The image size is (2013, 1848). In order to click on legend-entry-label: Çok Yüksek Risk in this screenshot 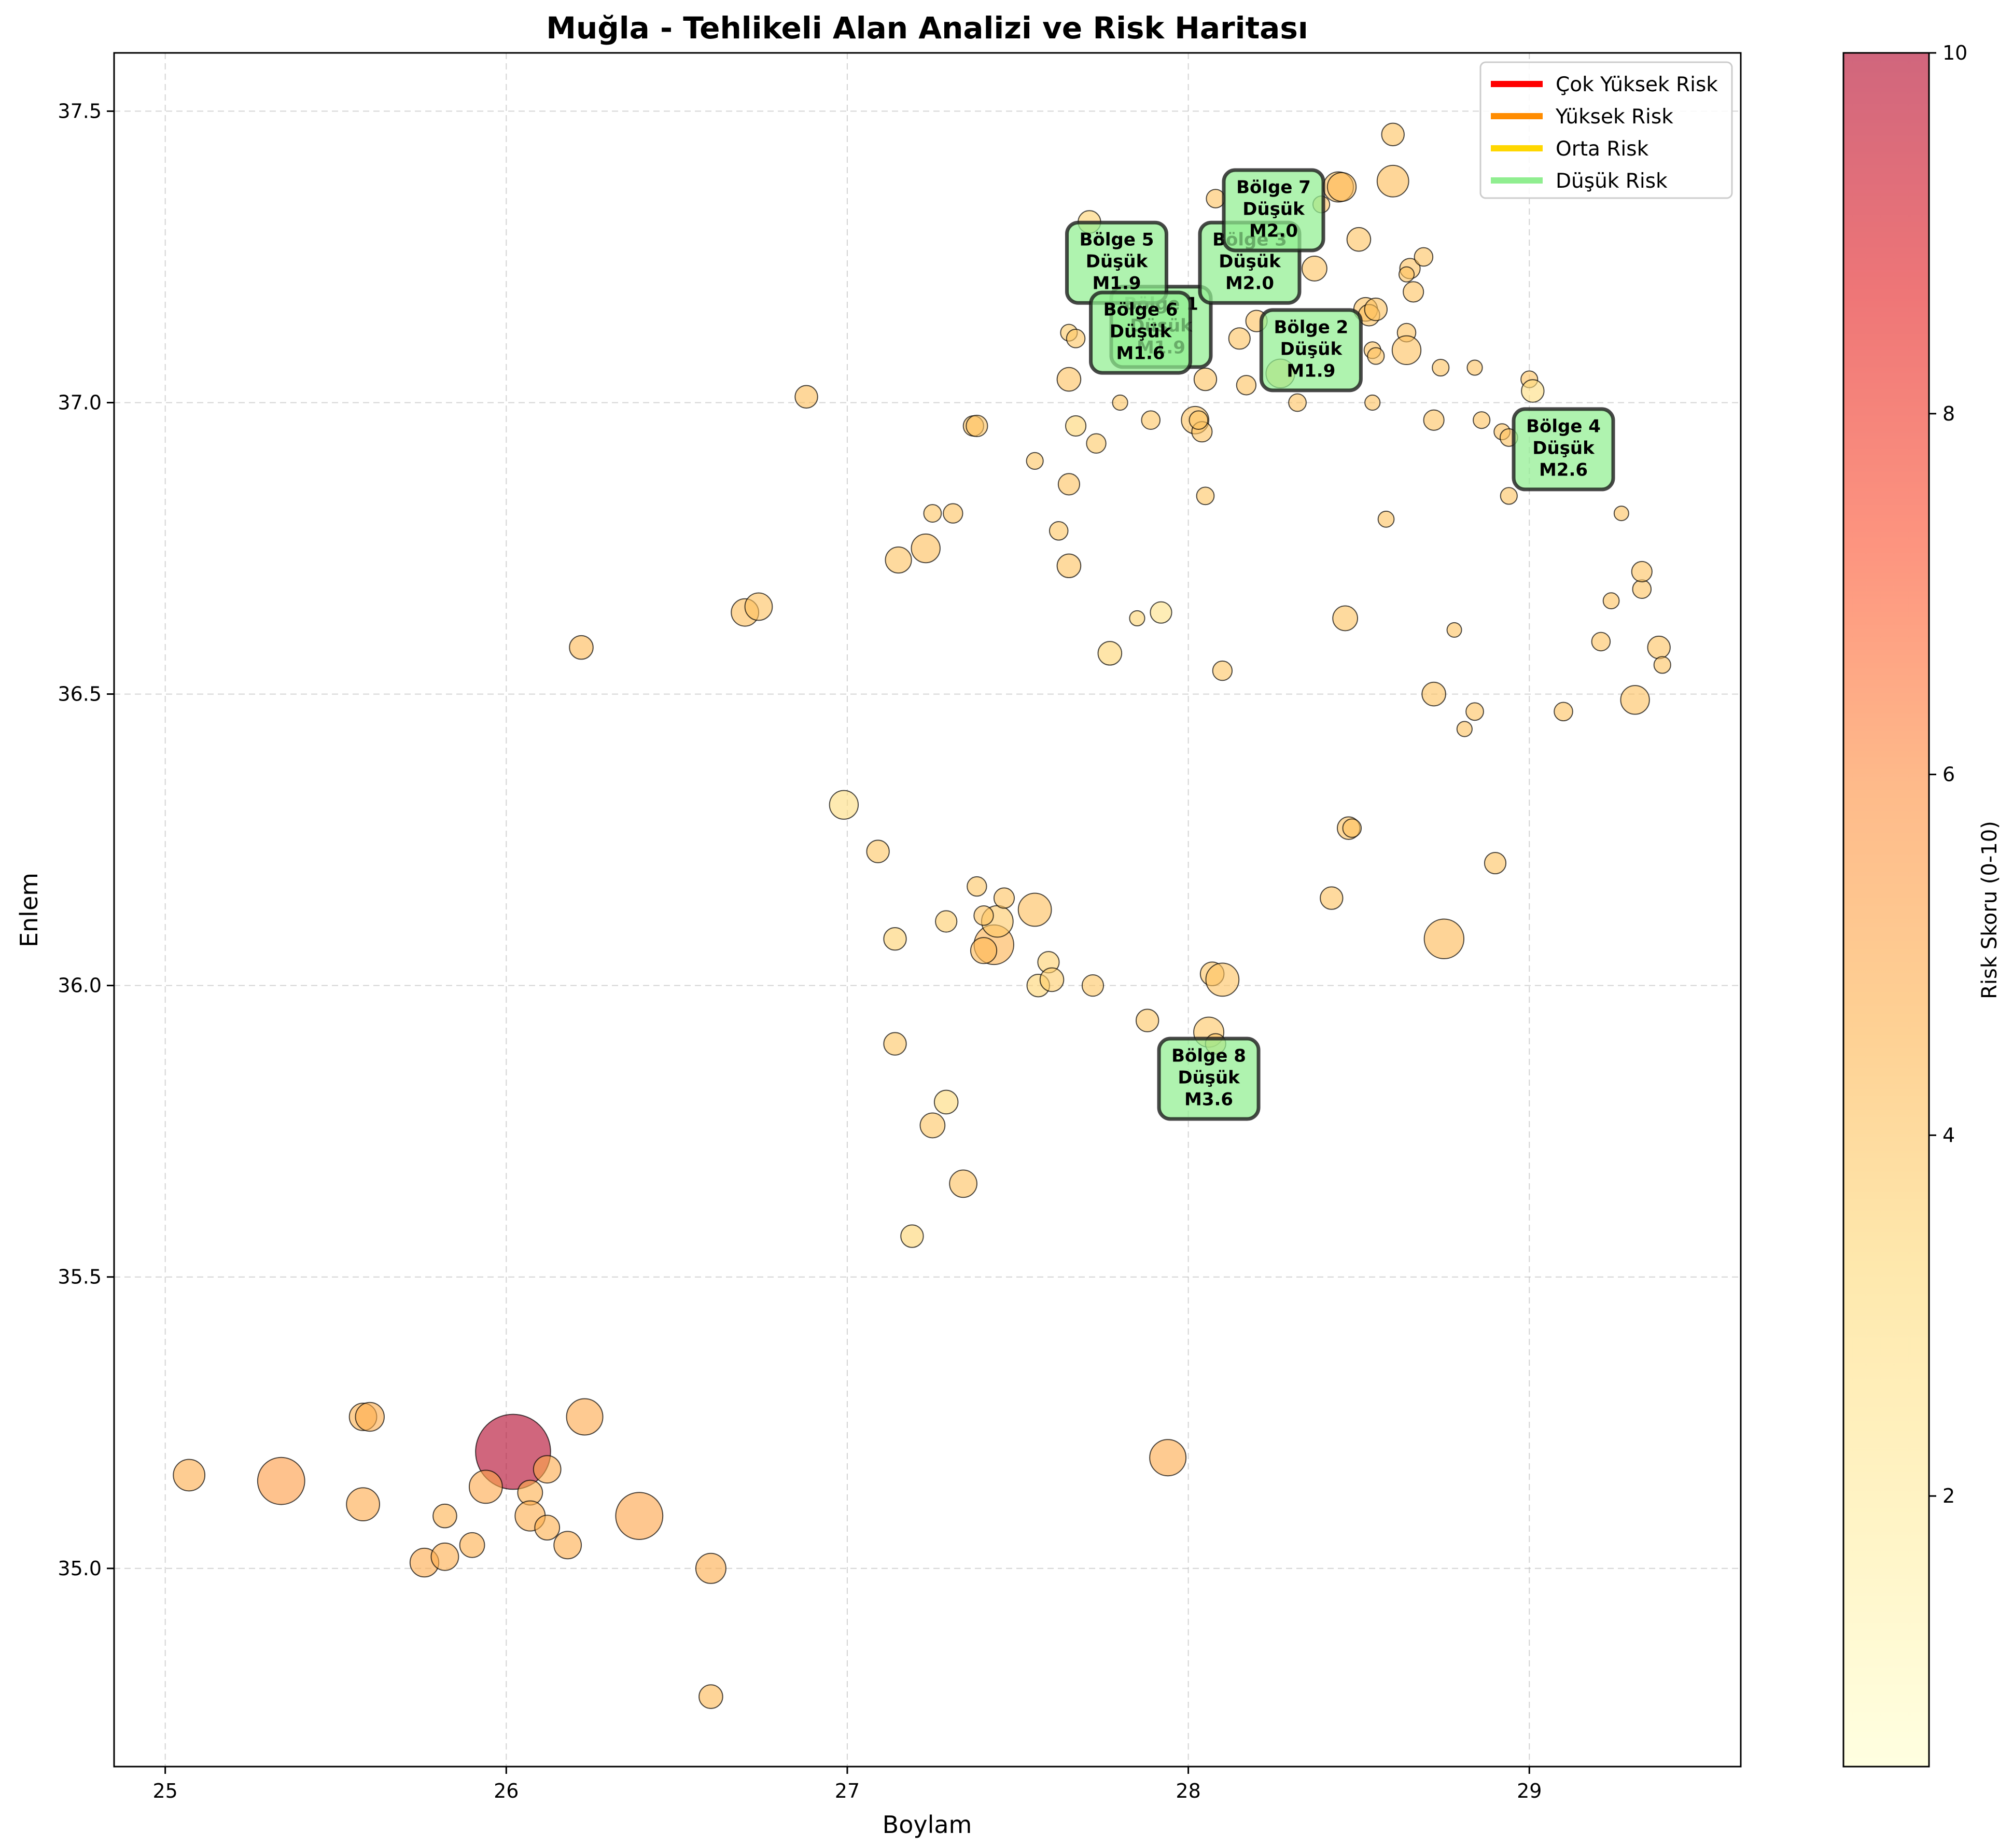, I will do `click(1637, 84)`.